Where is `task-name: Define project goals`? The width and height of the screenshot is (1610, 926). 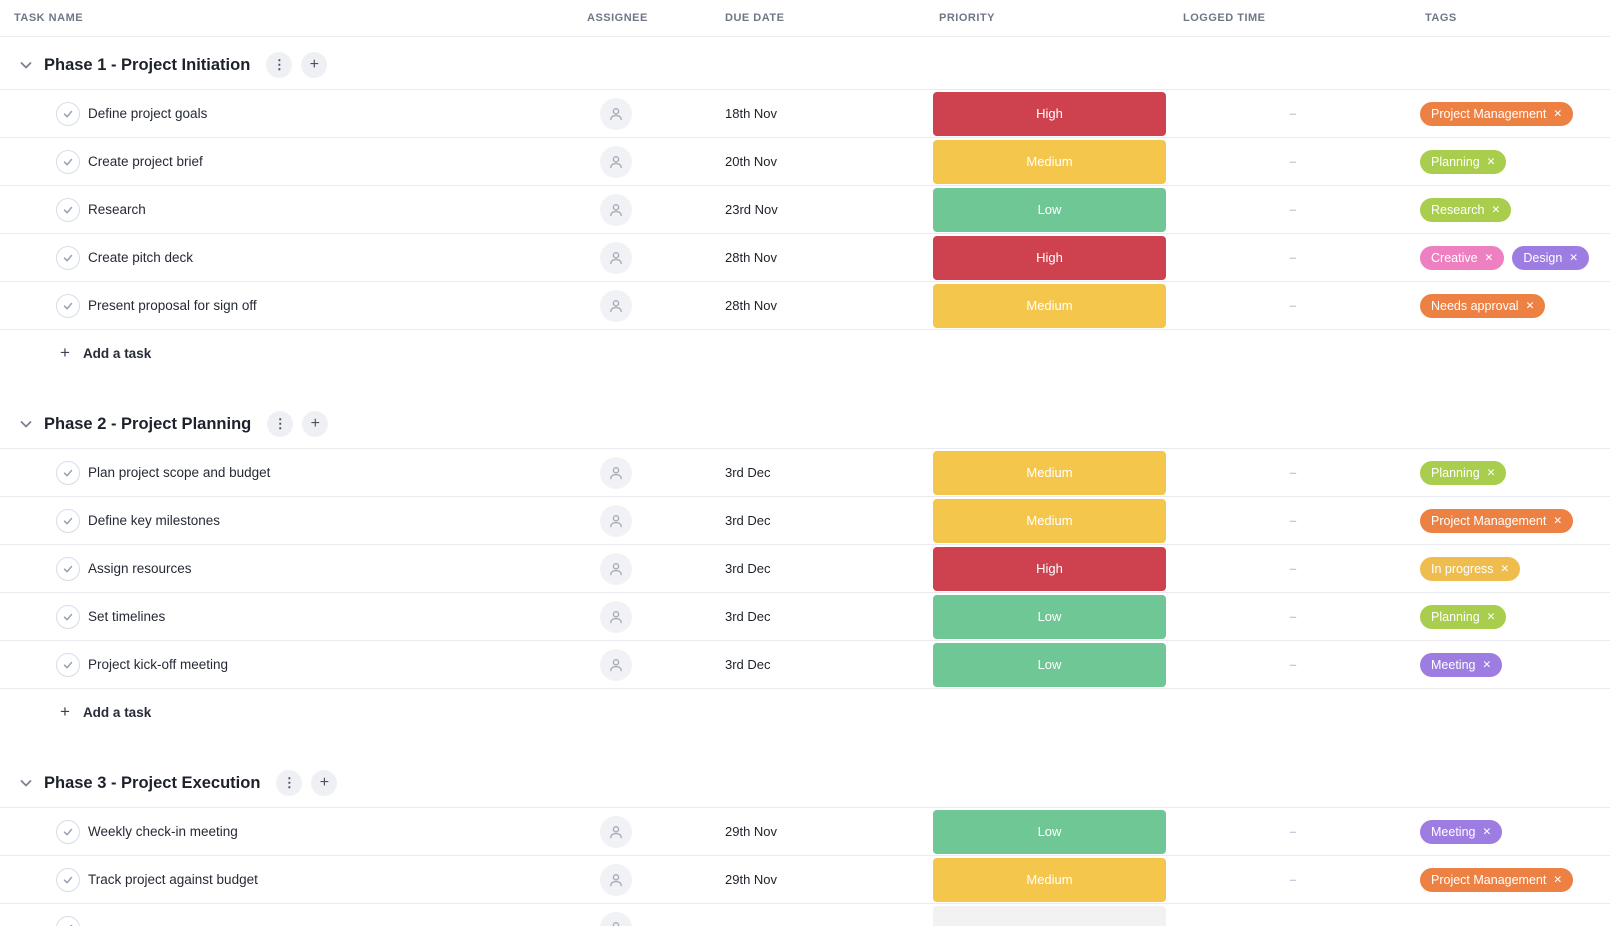
task-name: Define project goals is located at coordinates (148, 113).